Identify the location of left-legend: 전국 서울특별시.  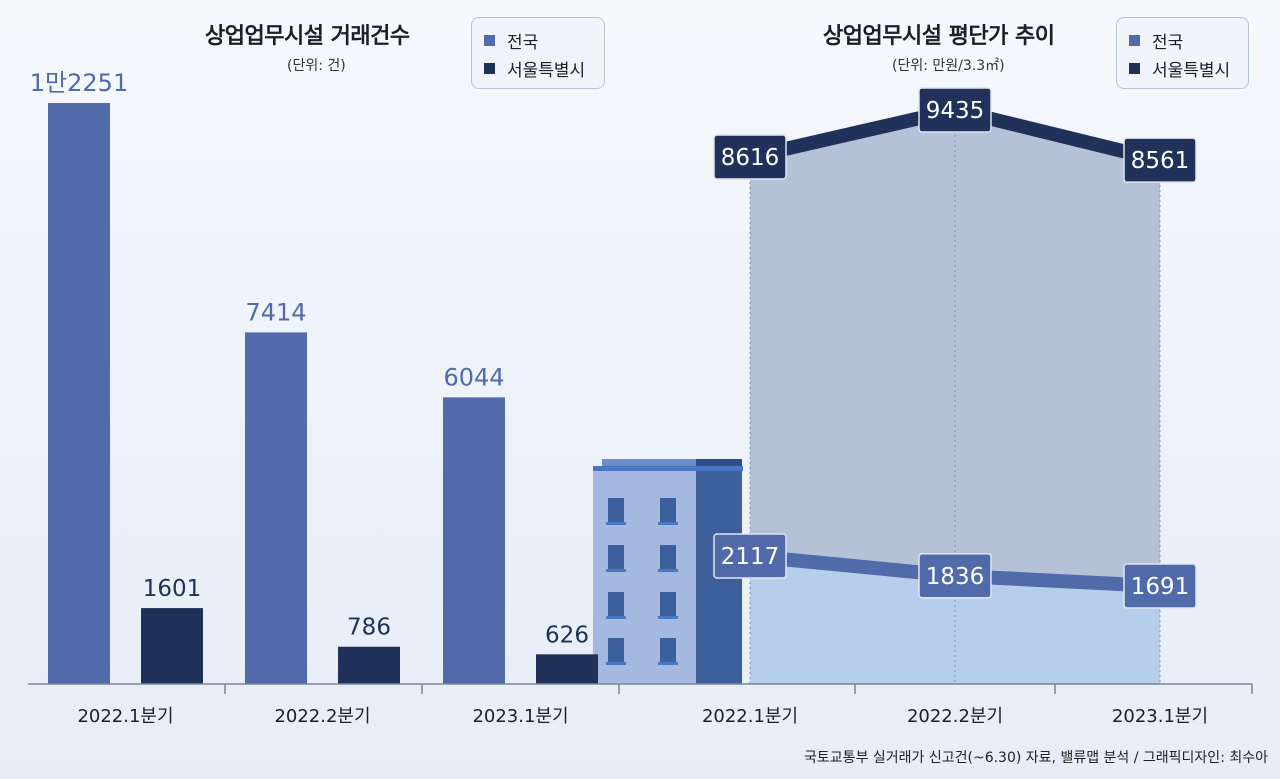
(538, 53).